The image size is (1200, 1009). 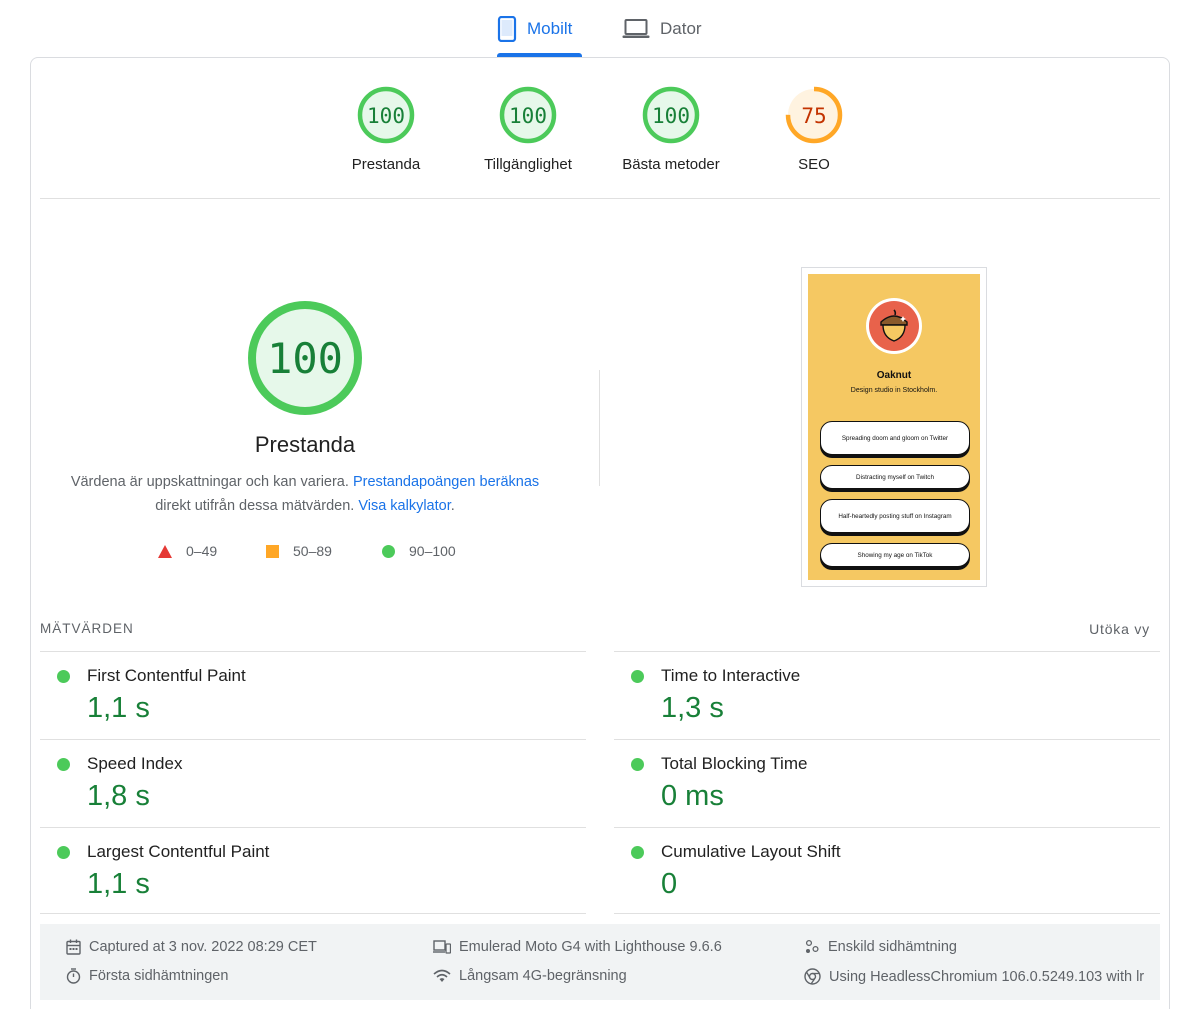 What do you see at coordinates (255, 506) in the screenshot?
I see `desc-text: direkt utifrån dessa mätvärden.` at bounding box center [255, 506].